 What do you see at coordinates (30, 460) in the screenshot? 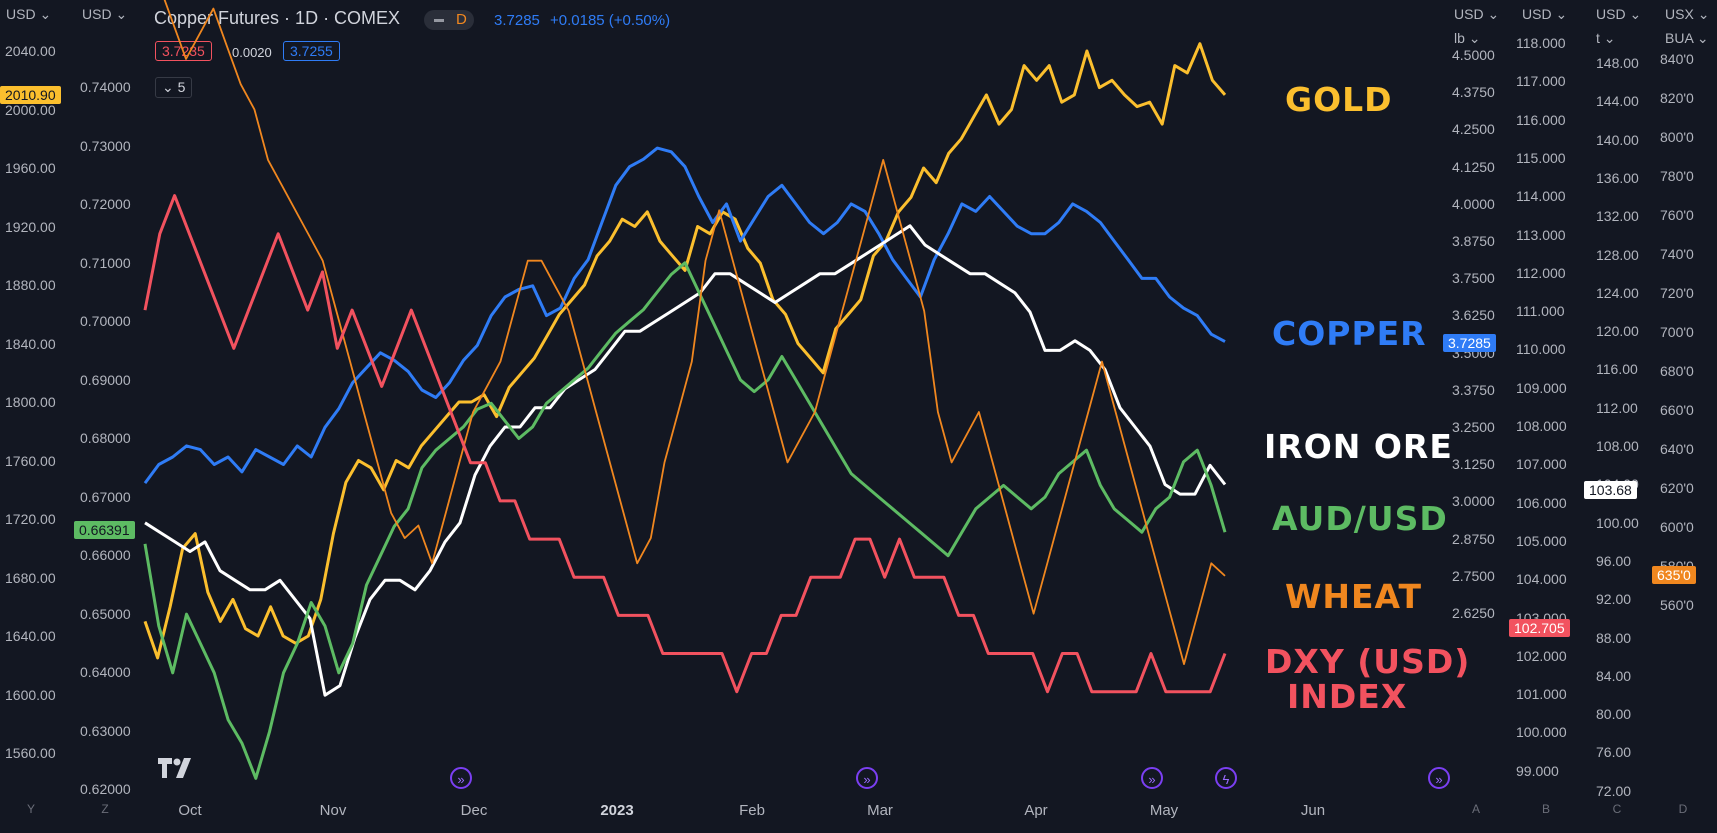
I see `gold-axis-tick: 1760.00` at bounding box center [30, 460].